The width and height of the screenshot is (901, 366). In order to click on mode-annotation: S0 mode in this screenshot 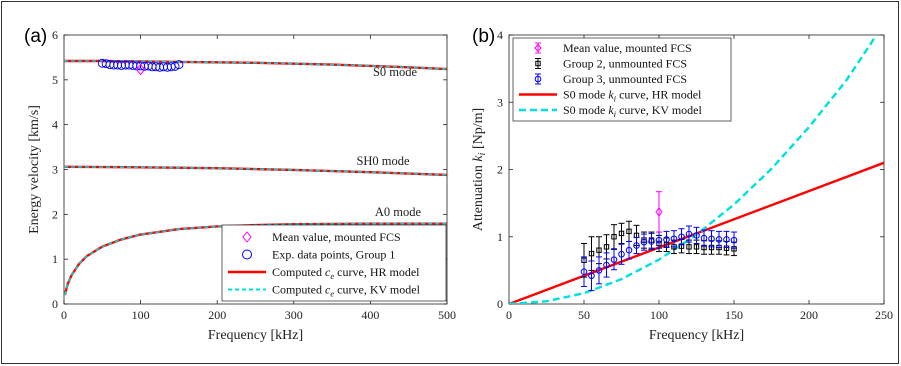, I will do `click(395, 72)`.